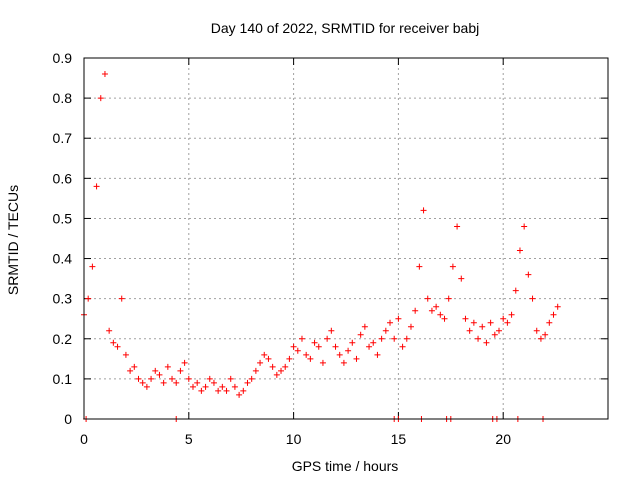 The width and height of the screenshot is (640, 480). Describe the element at coordinates (63, 259) in the screenshot. I see `y-tick-label: 0.4` at that location.